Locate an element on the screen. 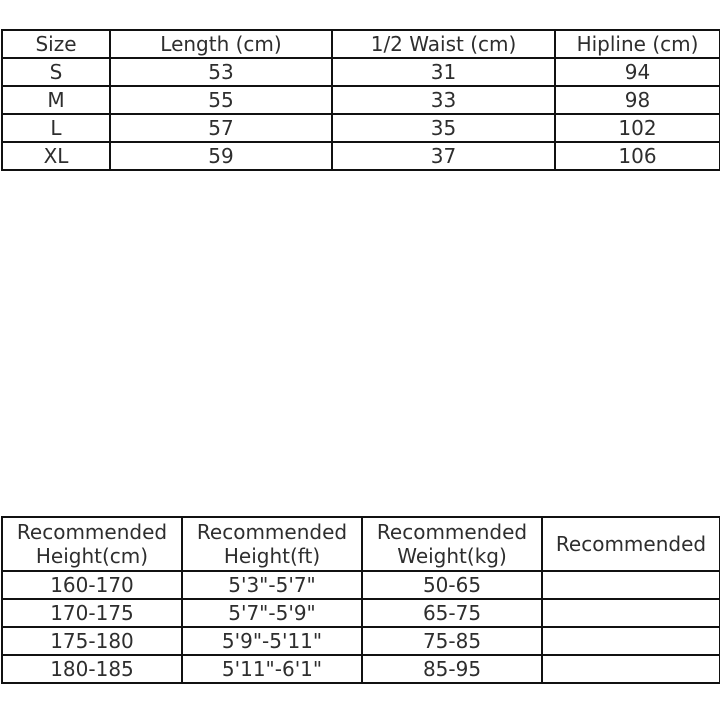 The height and width of the screenshot is (720, 720). table-row: 180-185 5'11"-6'1" 85-95 is located at coordinates (360, 669).